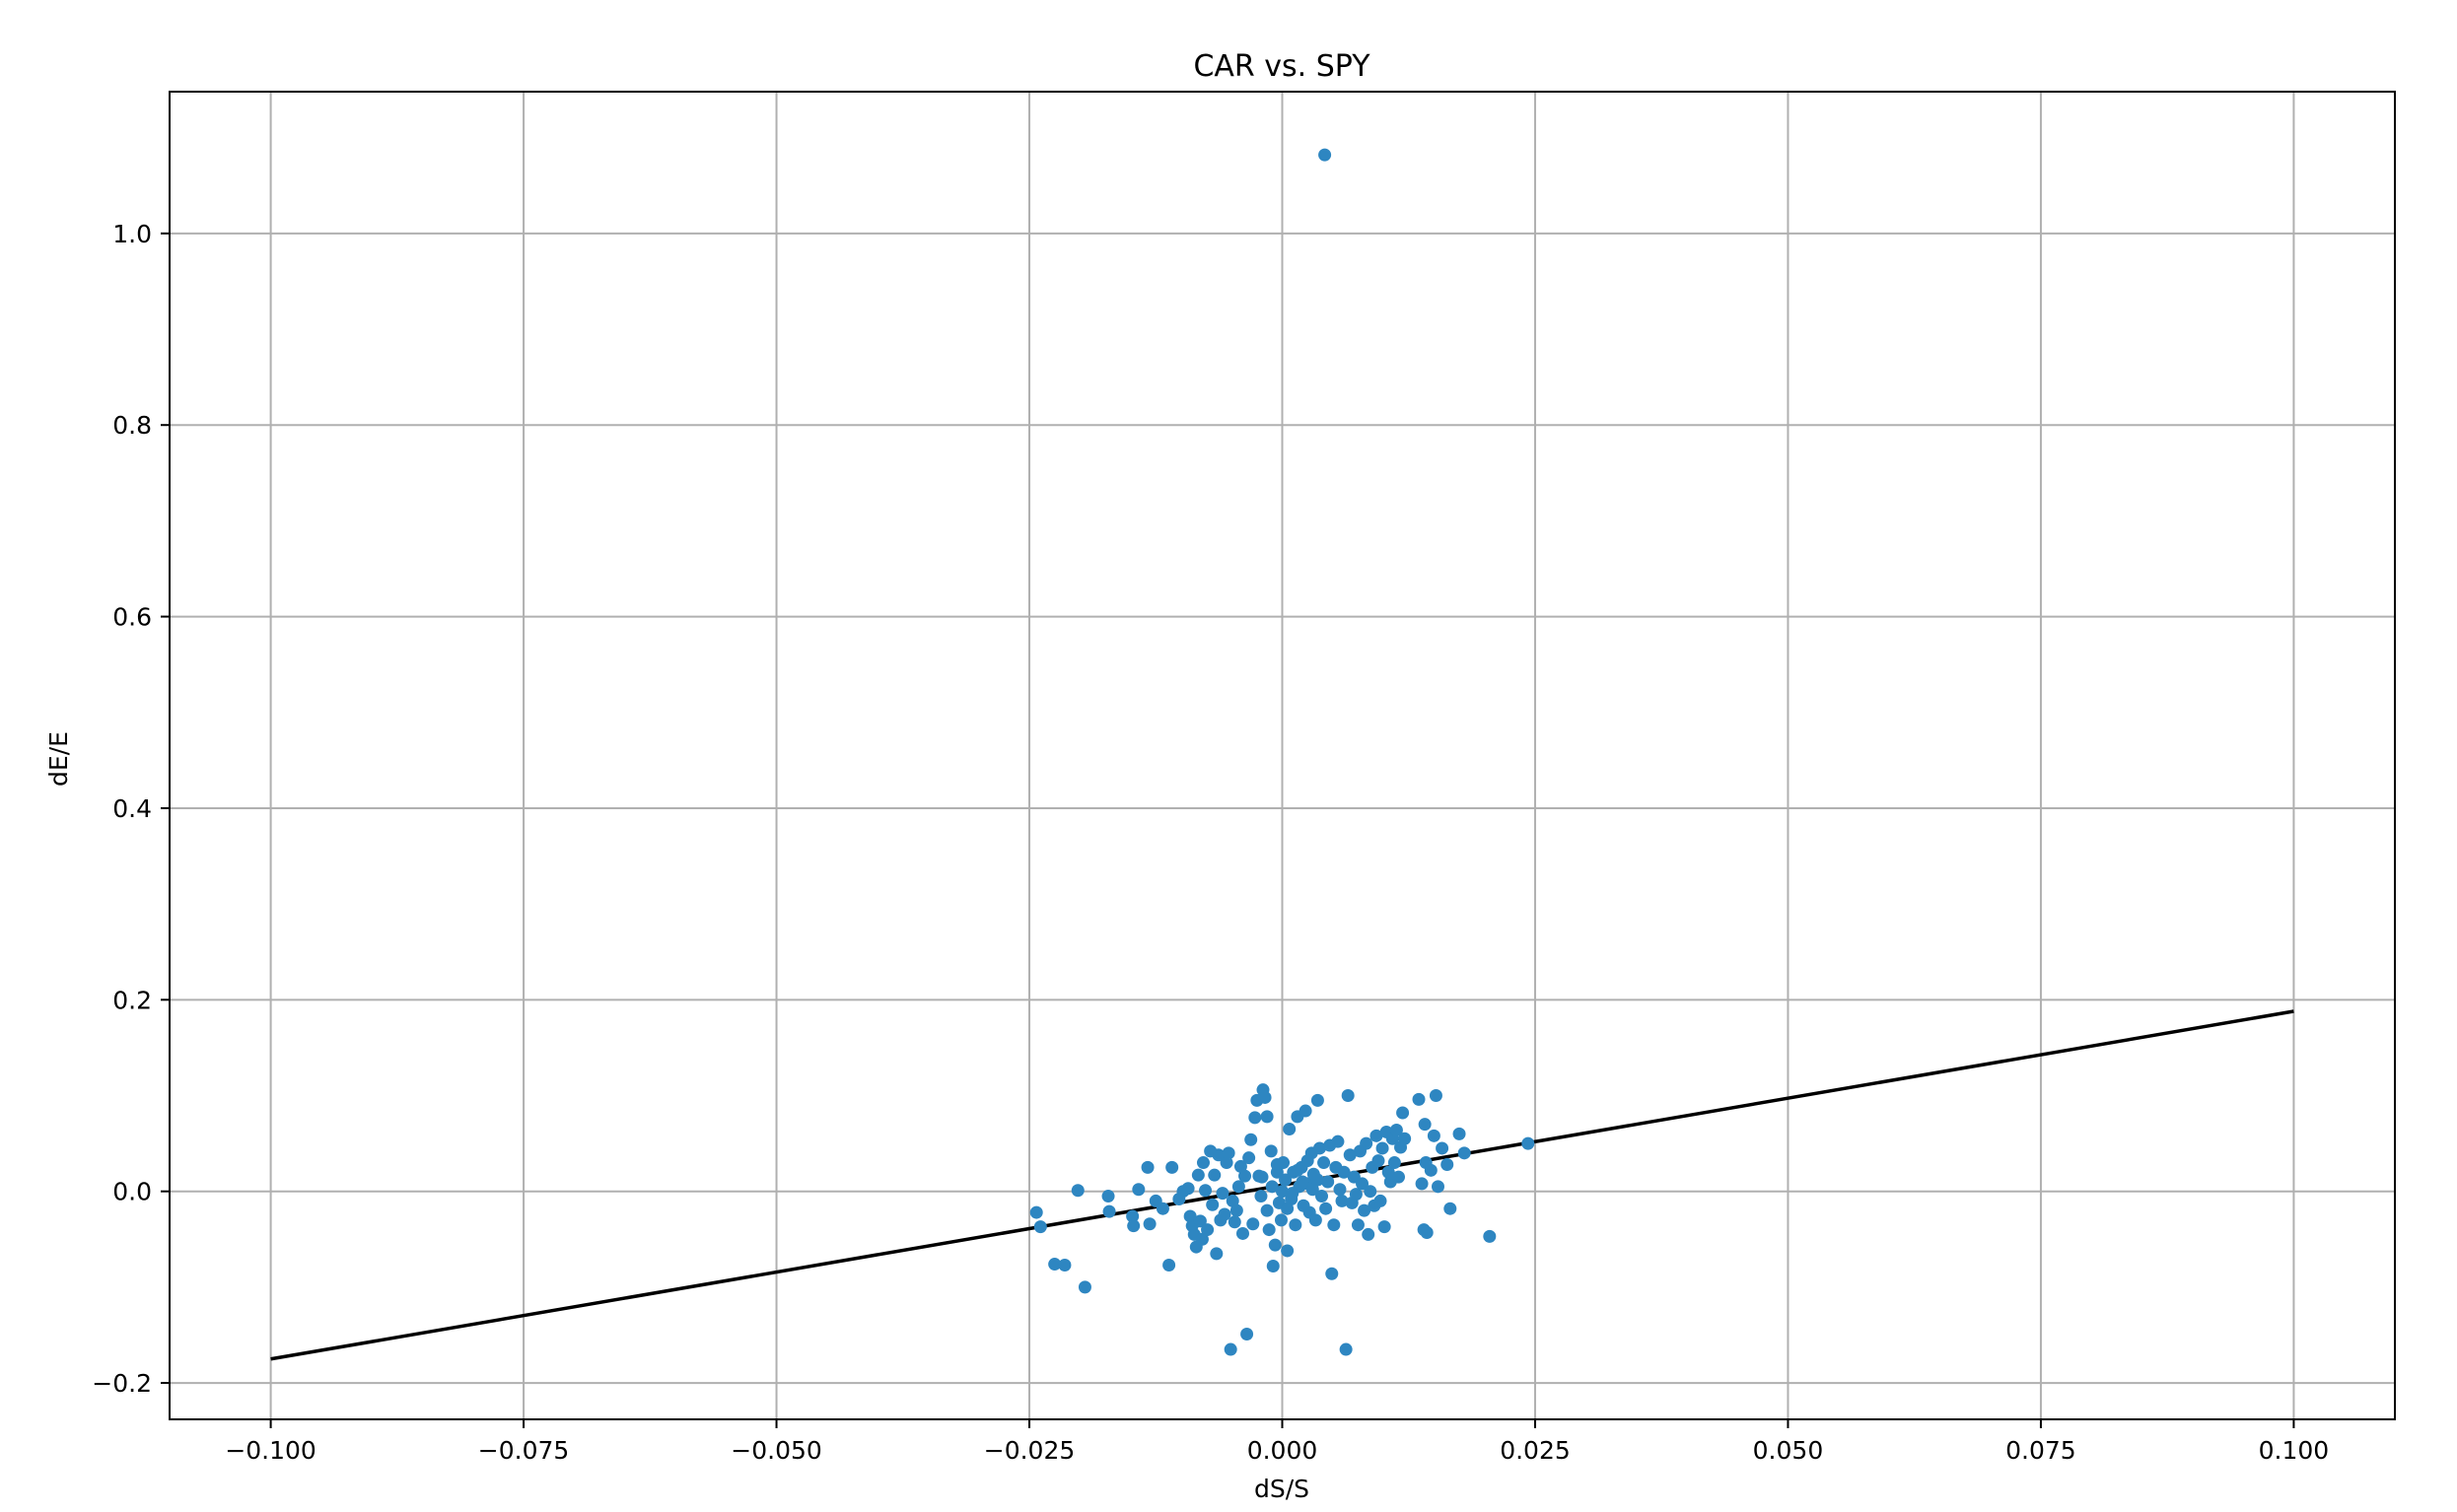  I want to click on y-tick-label: −0.2, so click(122, 1384).